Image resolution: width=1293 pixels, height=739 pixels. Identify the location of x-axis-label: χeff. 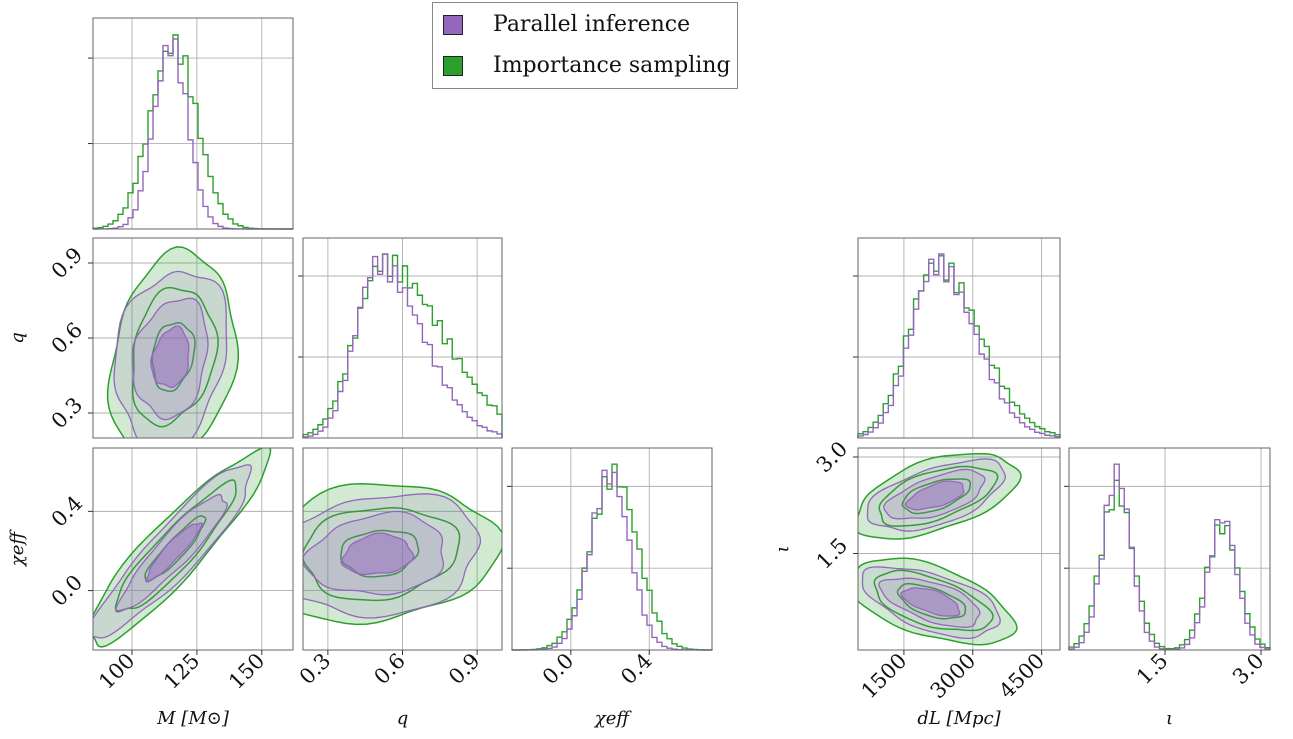
(613, 718).